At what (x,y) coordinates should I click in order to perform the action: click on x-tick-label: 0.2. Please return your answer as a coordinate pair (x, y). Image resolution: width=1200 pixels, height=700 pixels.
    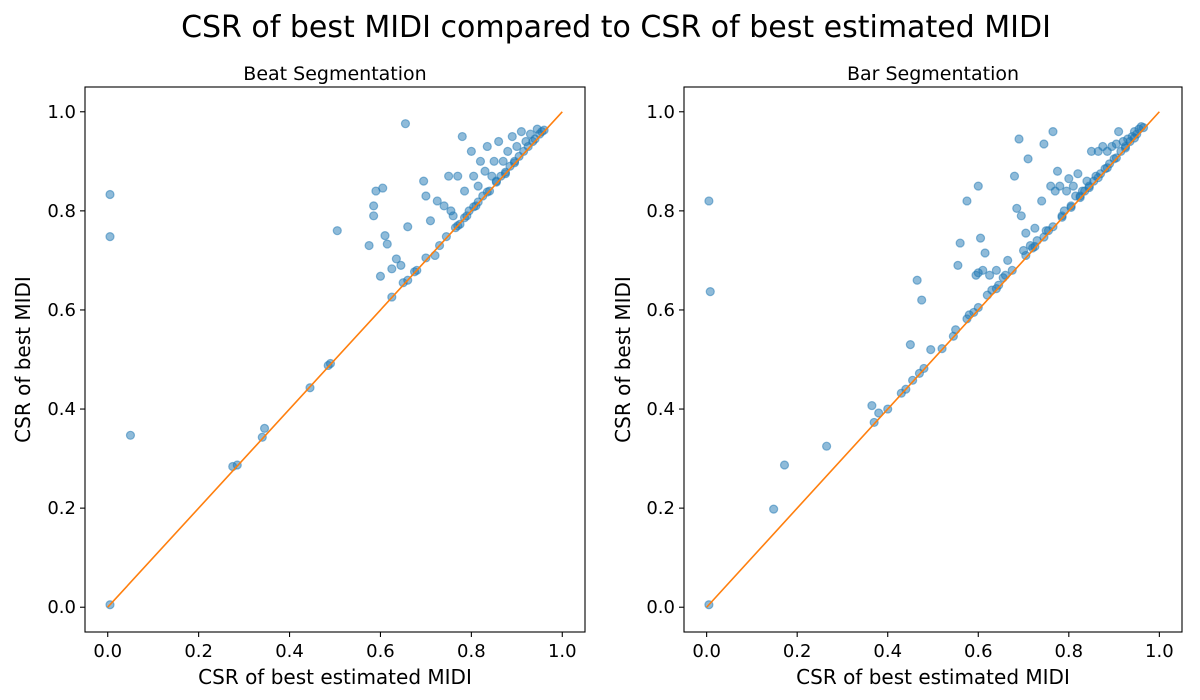
    Looking at the image, I should click on (797, 651).